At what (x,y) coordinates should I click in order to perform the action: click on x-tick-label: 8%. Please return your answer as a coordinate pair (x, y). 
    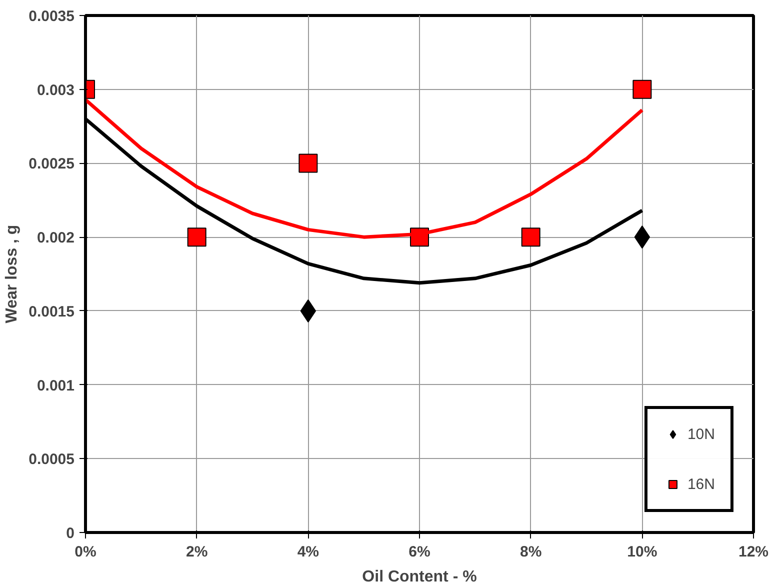
    Looking at the image, I should click on (531, 552).